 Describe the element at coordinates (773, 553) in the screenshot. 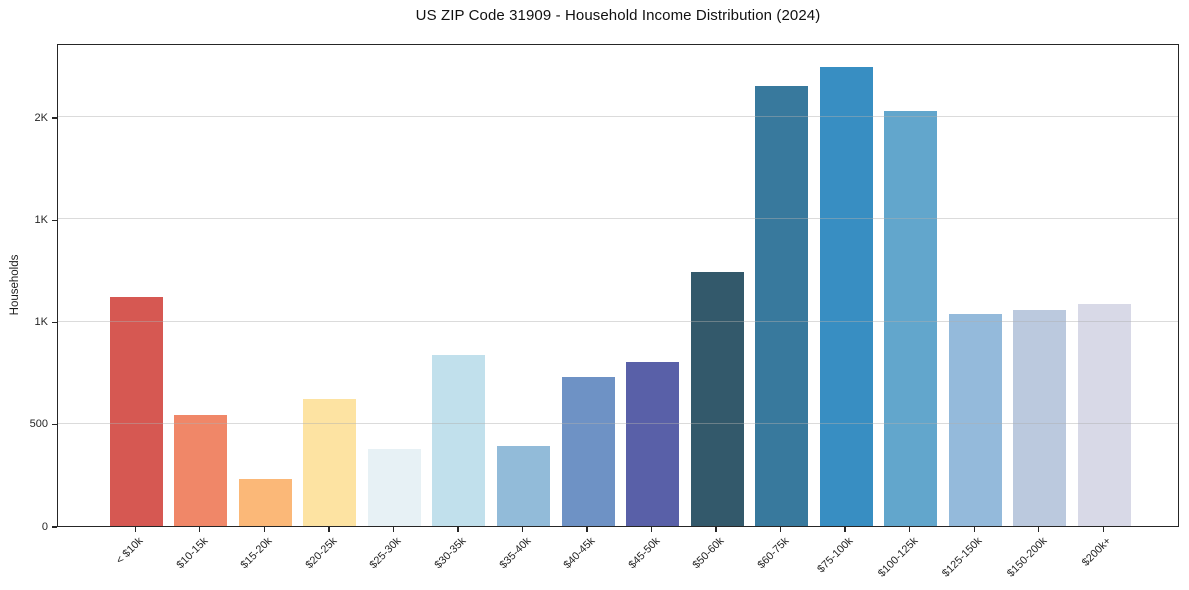

I see `x-tick-label: $60-75k` at that location.